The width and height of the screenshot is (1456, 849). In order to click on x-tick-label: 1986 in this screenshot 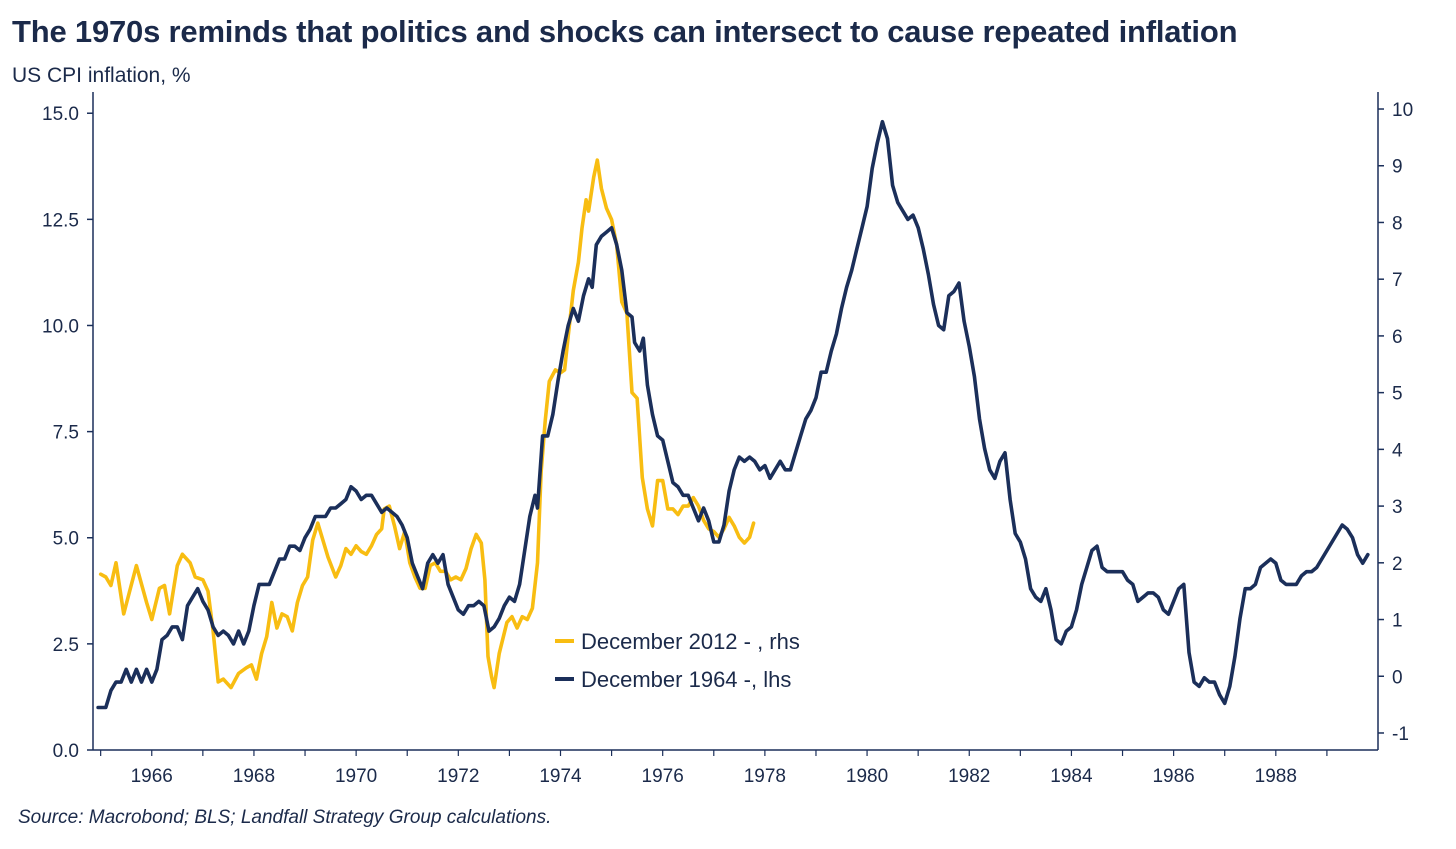, I will do `click(1173, 776)`.